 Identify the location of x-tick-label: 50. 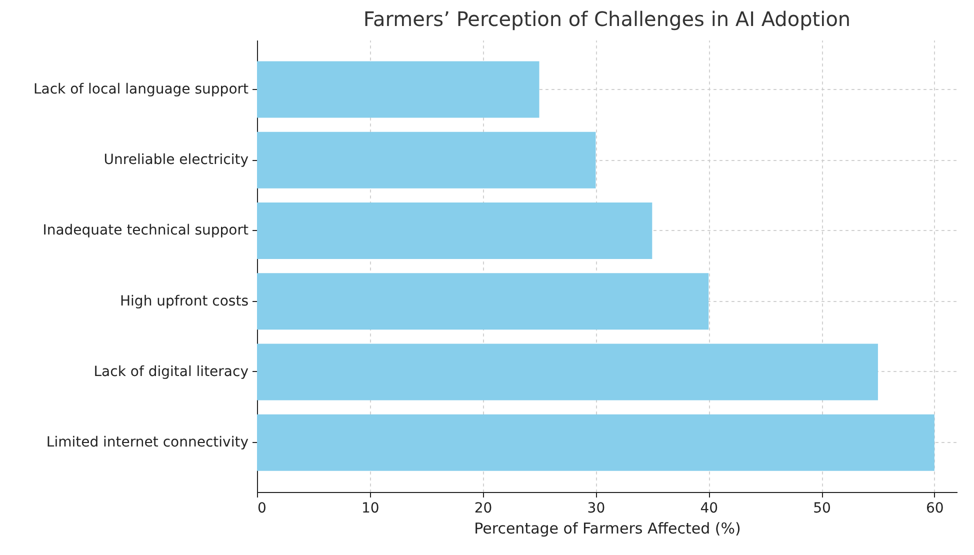
(822, 508).